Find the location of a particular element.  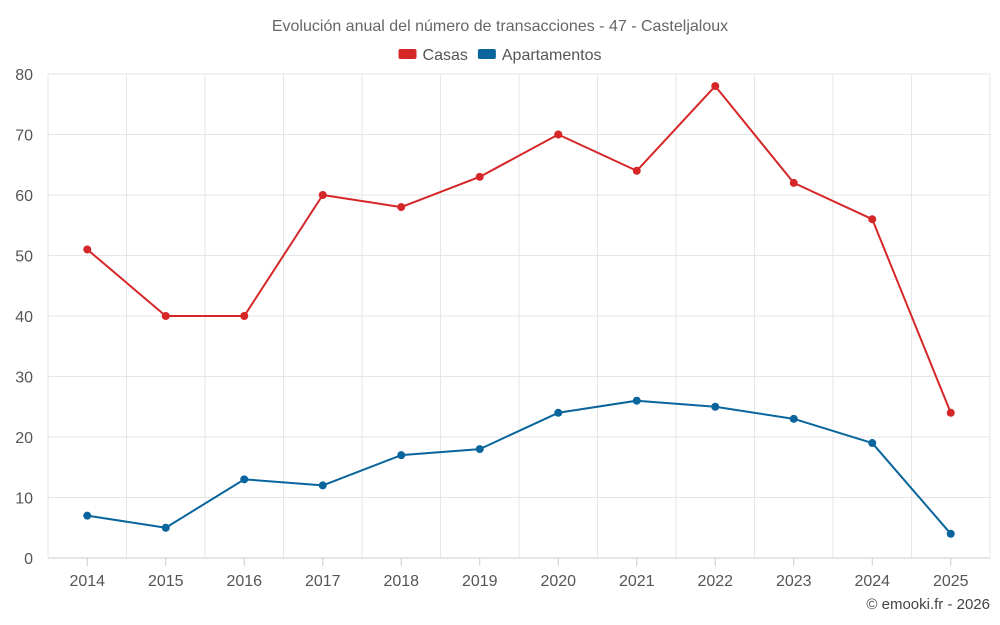

x-tick-label: 2024 is located at coordinates (872, 581).